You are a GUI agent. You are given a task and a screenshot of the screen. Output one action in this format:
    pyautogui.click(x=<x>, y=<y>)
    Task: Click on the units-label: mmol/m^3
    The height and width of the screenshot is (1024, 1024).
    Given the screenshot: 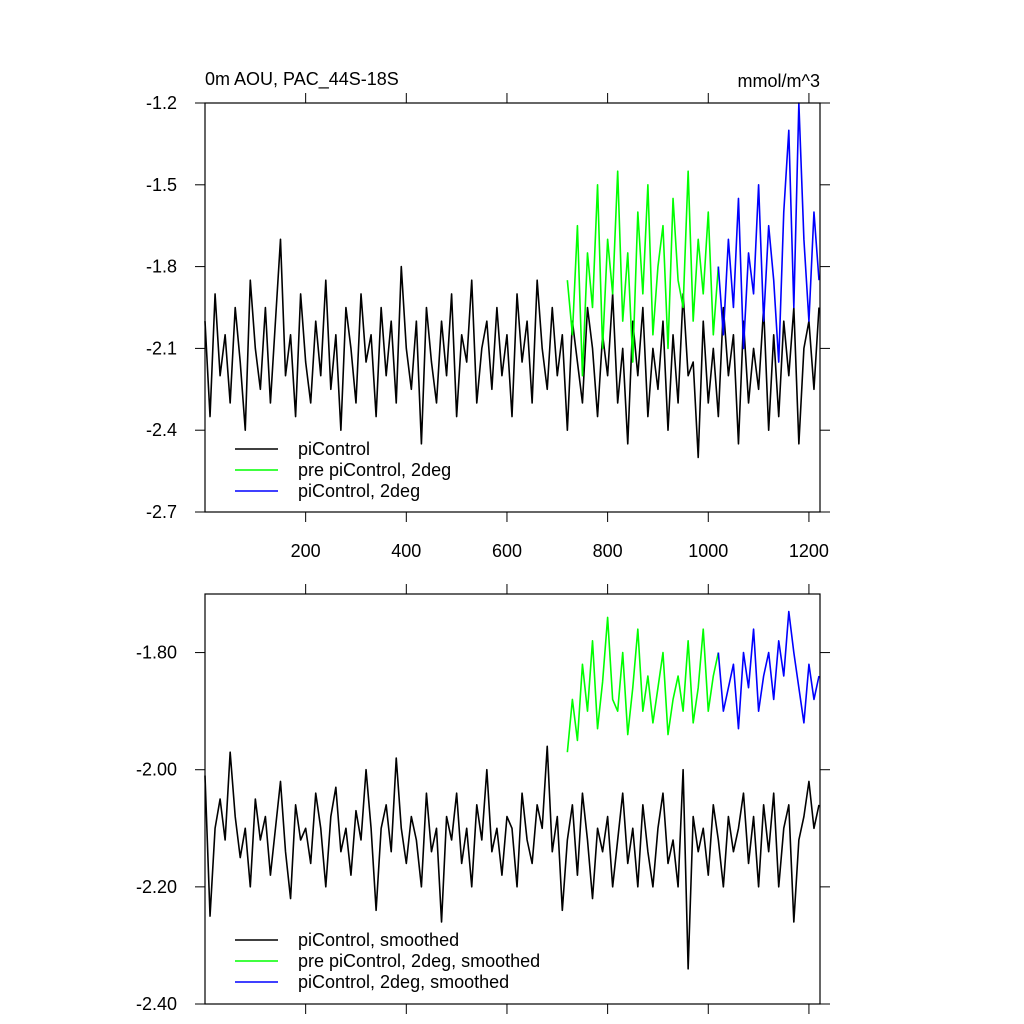 What is the action you would take?
    pyautogui.click(x=779, y=81)
    